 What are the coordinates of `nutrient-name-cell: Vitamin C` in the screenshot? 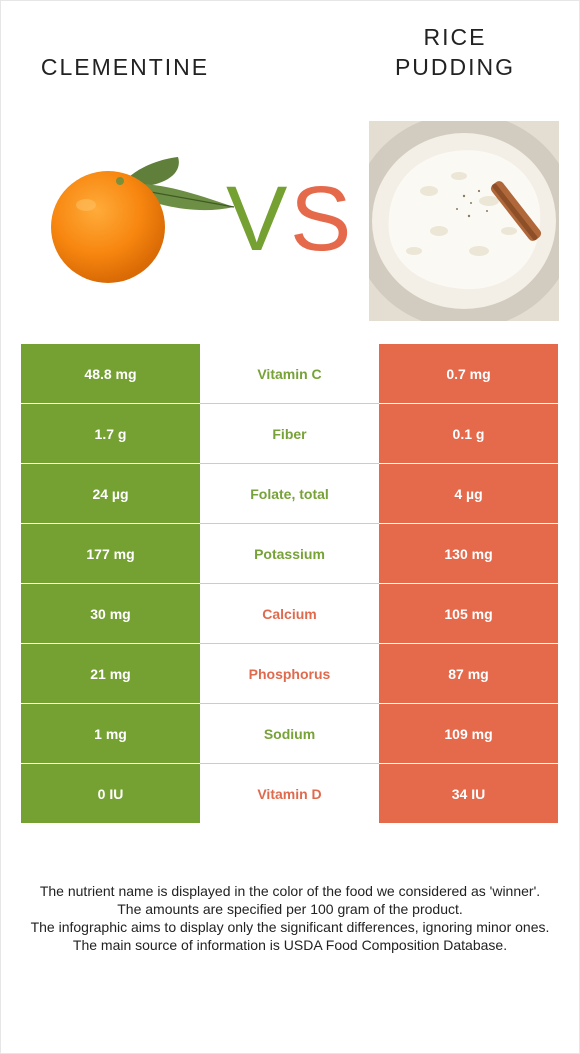 It's located at (289, 373).